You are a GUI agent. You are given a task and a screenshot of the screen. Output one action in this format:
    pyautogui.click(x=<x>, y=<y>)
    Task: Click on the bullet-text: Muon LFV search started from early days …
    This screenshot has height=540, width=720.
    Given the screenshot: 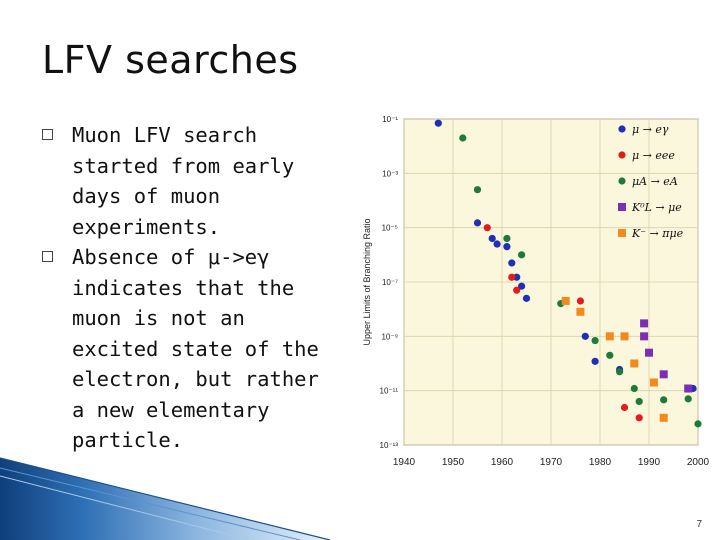 What is the action you would take?
    pyautogui.click(x=183, y=181)
    